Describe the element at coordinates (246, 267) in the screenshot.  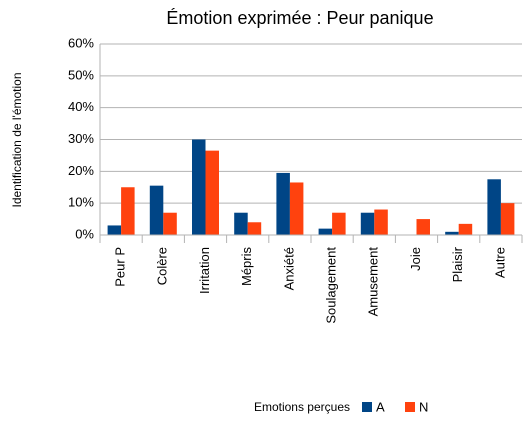
I see `x-tick-label: Mépris` at that location.